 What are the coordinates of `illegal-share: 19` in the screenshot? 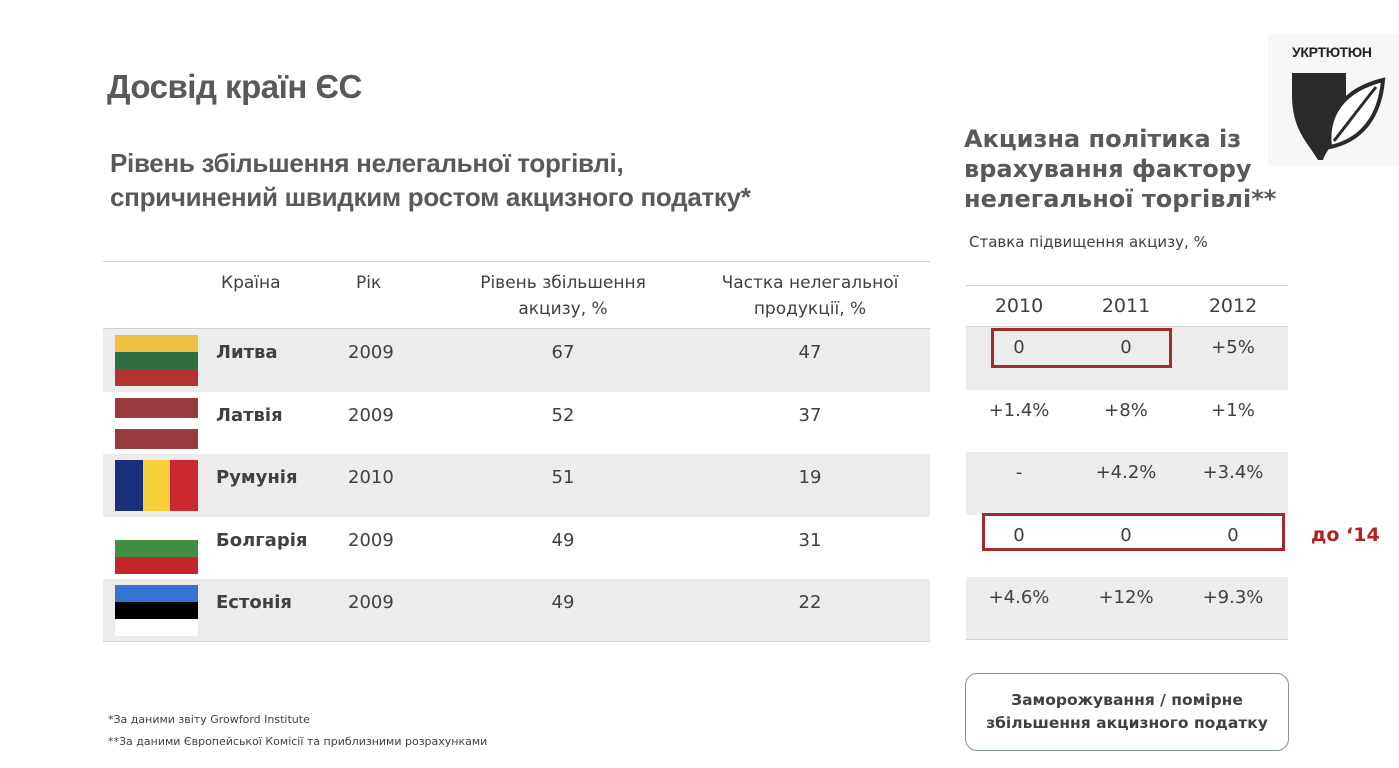 It's located at (810, 477).